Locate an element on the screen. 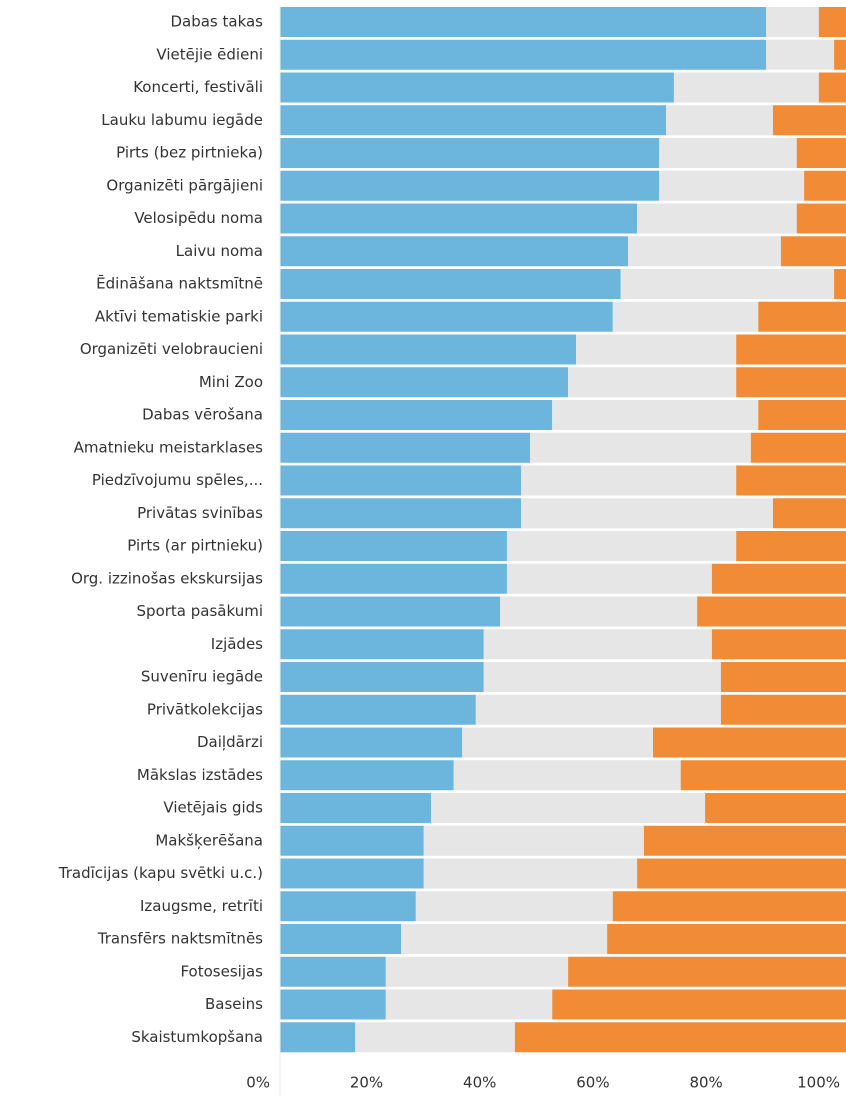 The image size is (846, 1095). x-tick-label: 60% is located at coordinates (592, 1083).